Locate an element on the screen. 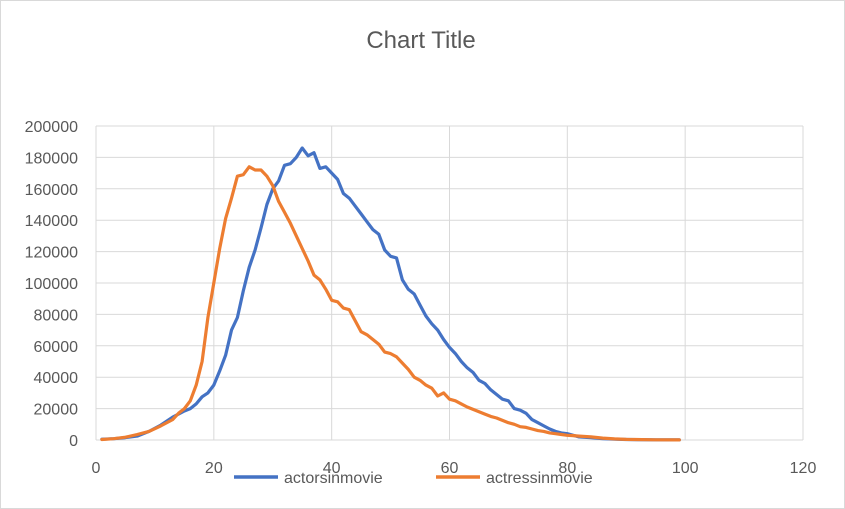 The image size is (845, 509). y-tick-label: 20000 is located at coordinates (56, 410).